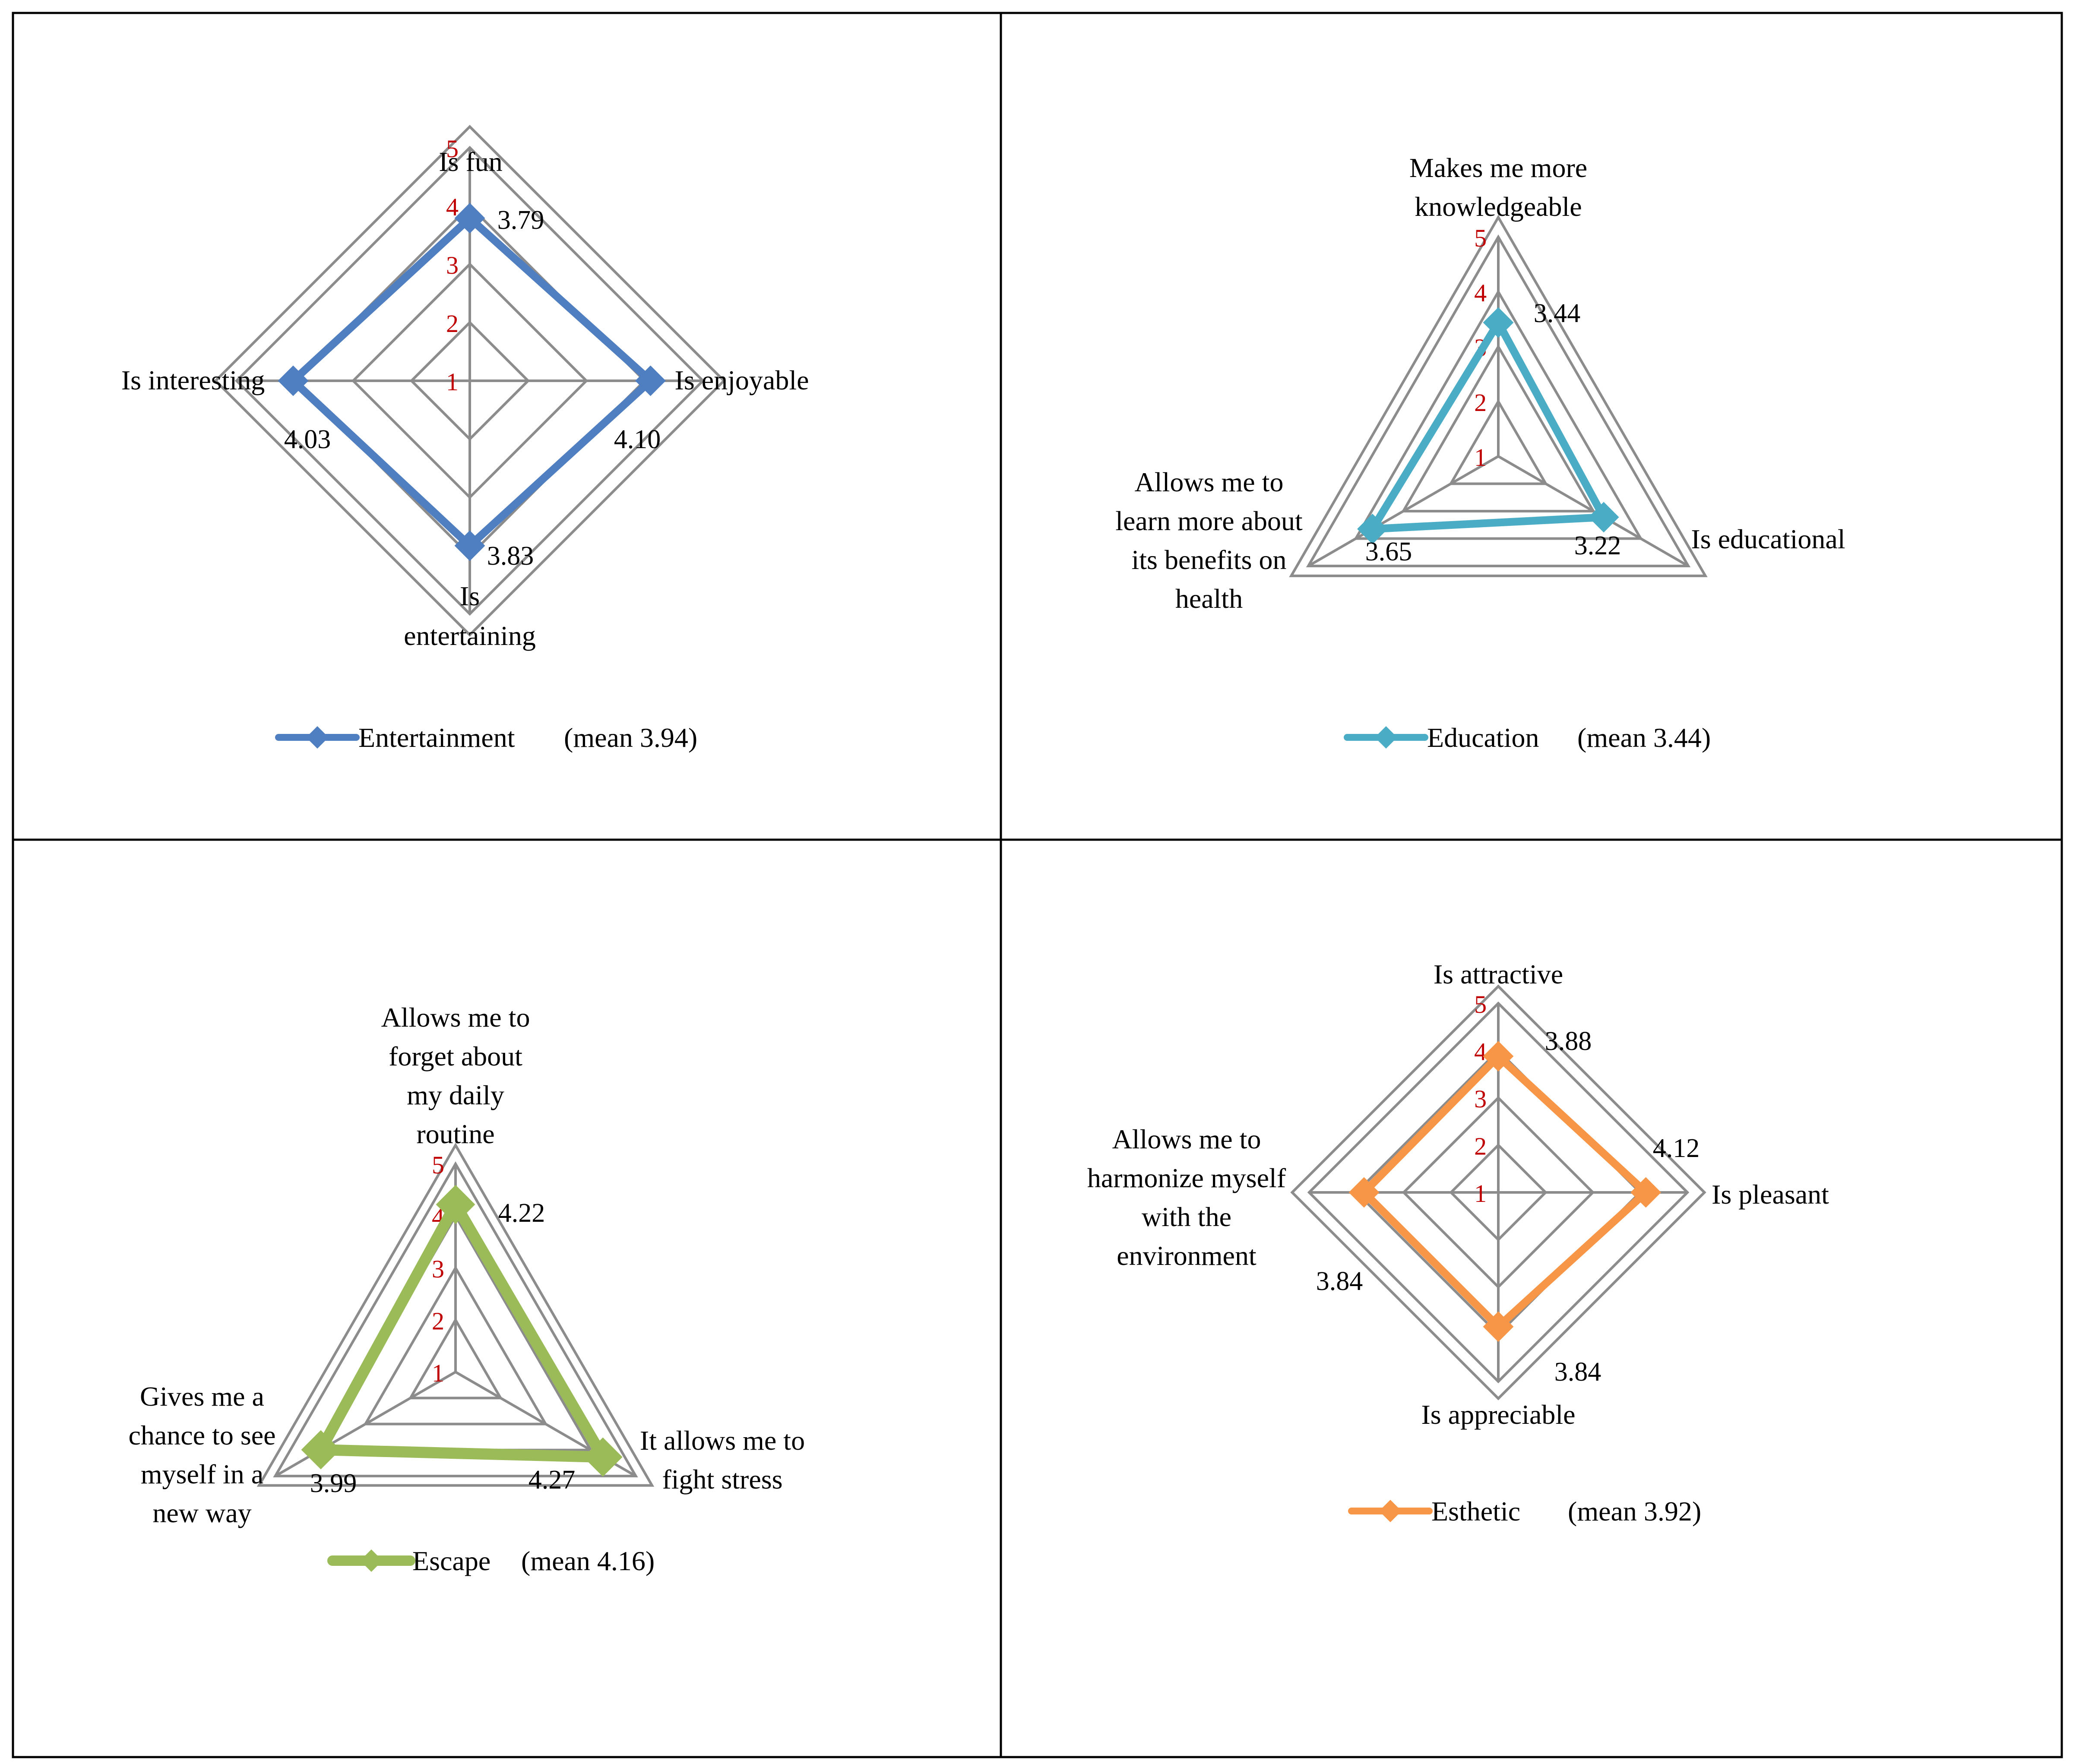 This screenshot has width=2073, height=1764. I want to click on axis-label: Makes me more, so click(1498, 167).